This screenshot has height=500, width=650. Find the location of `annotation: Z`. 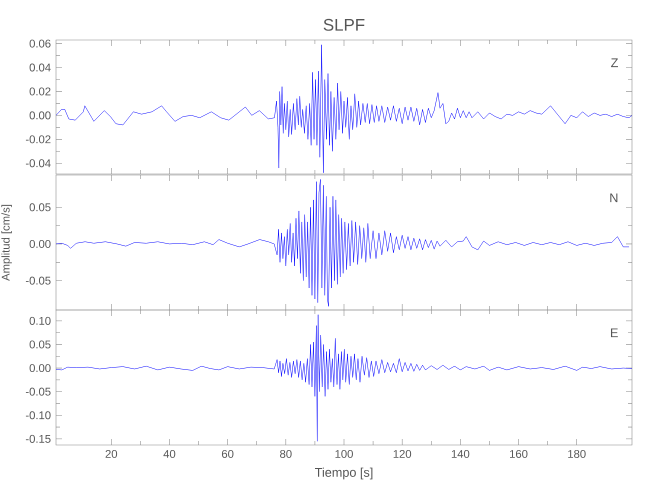

annotation: Z is located at coordinates (614, 63).